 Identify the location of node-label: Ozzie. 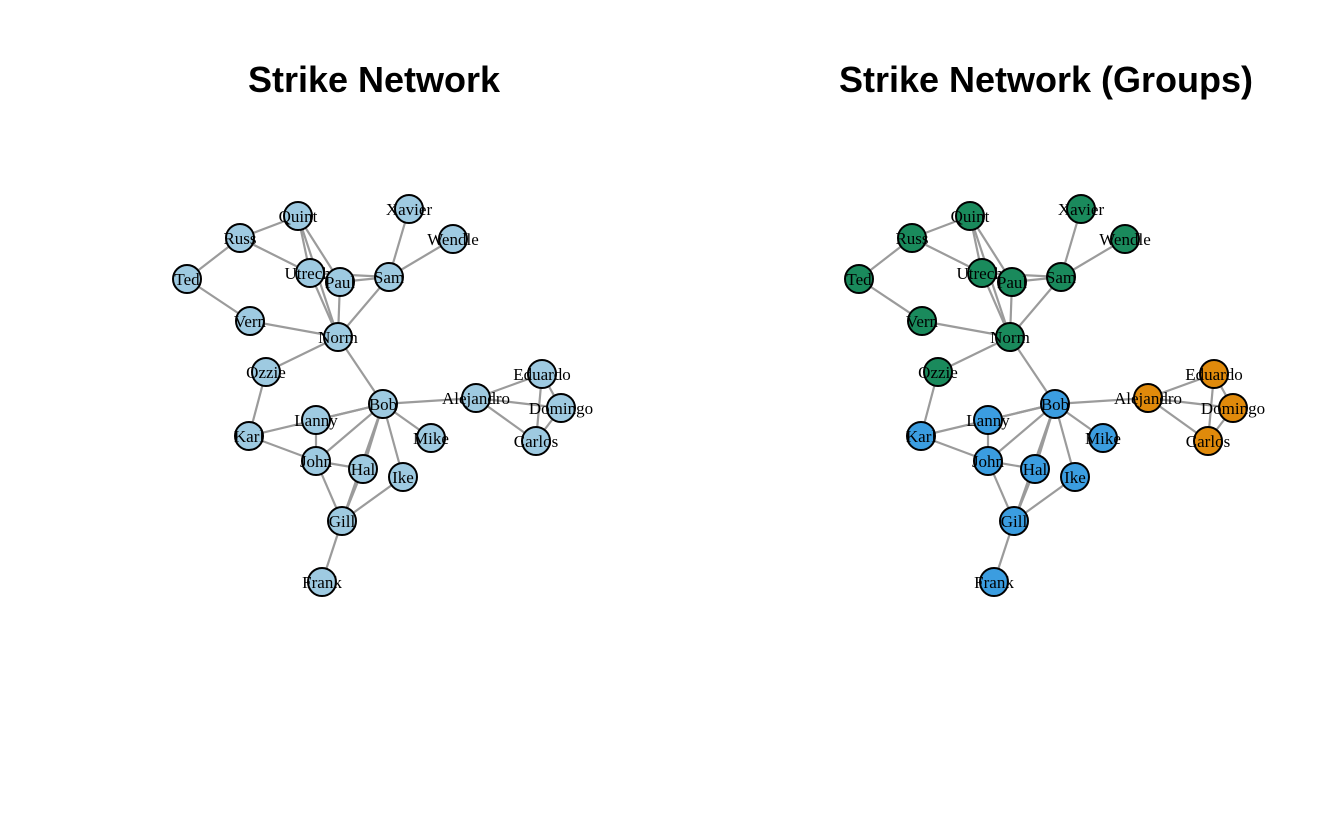
(938, 372).